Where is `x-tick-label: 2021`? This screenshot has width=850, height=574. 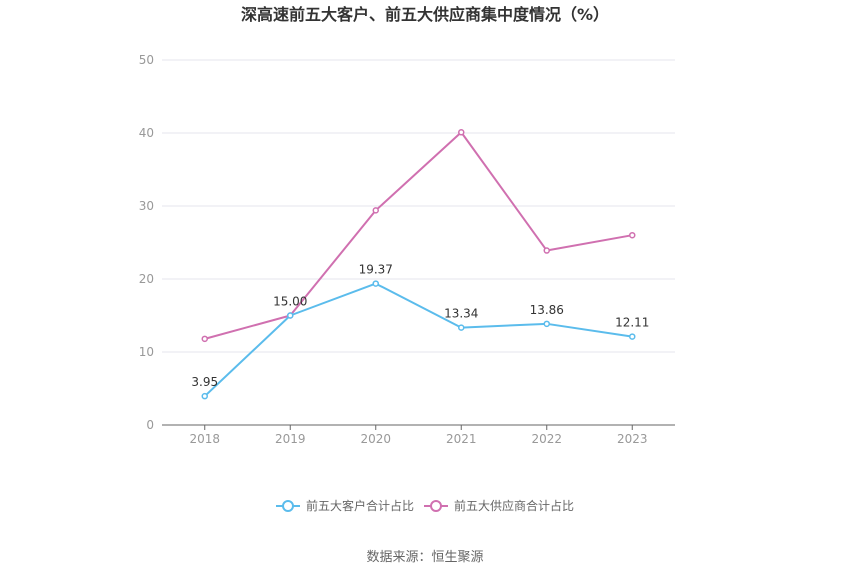
x-tick-label: 2021 is located at coordinates (461, 439).